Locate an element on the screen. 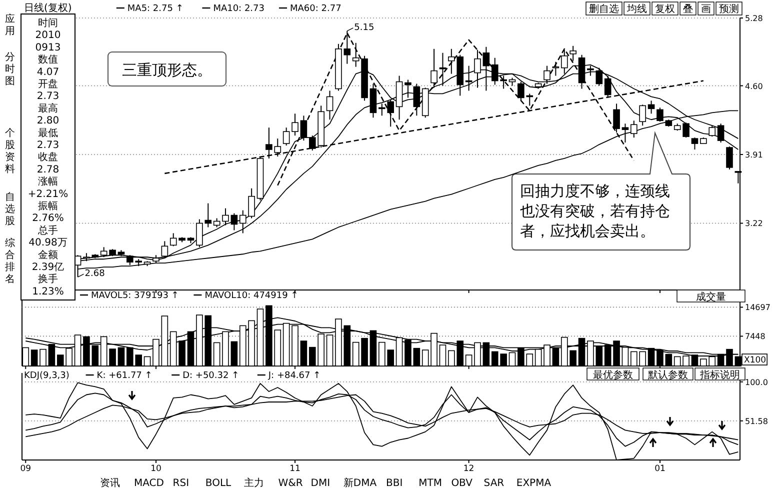 This screenshot has width=780, height=493. y-tick-label: 14697 is located at coordinates (757, 307).